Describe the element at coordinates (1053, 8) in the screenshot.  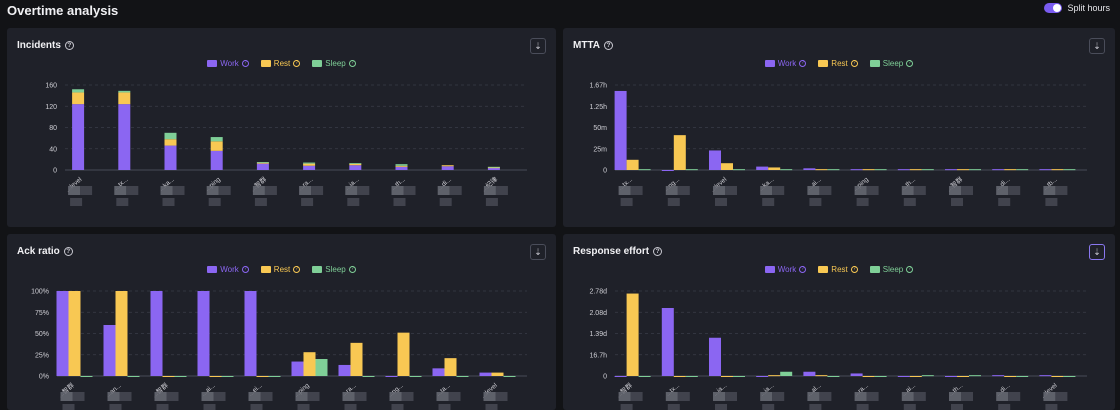
I see `toggle-switch-icon` at that location.